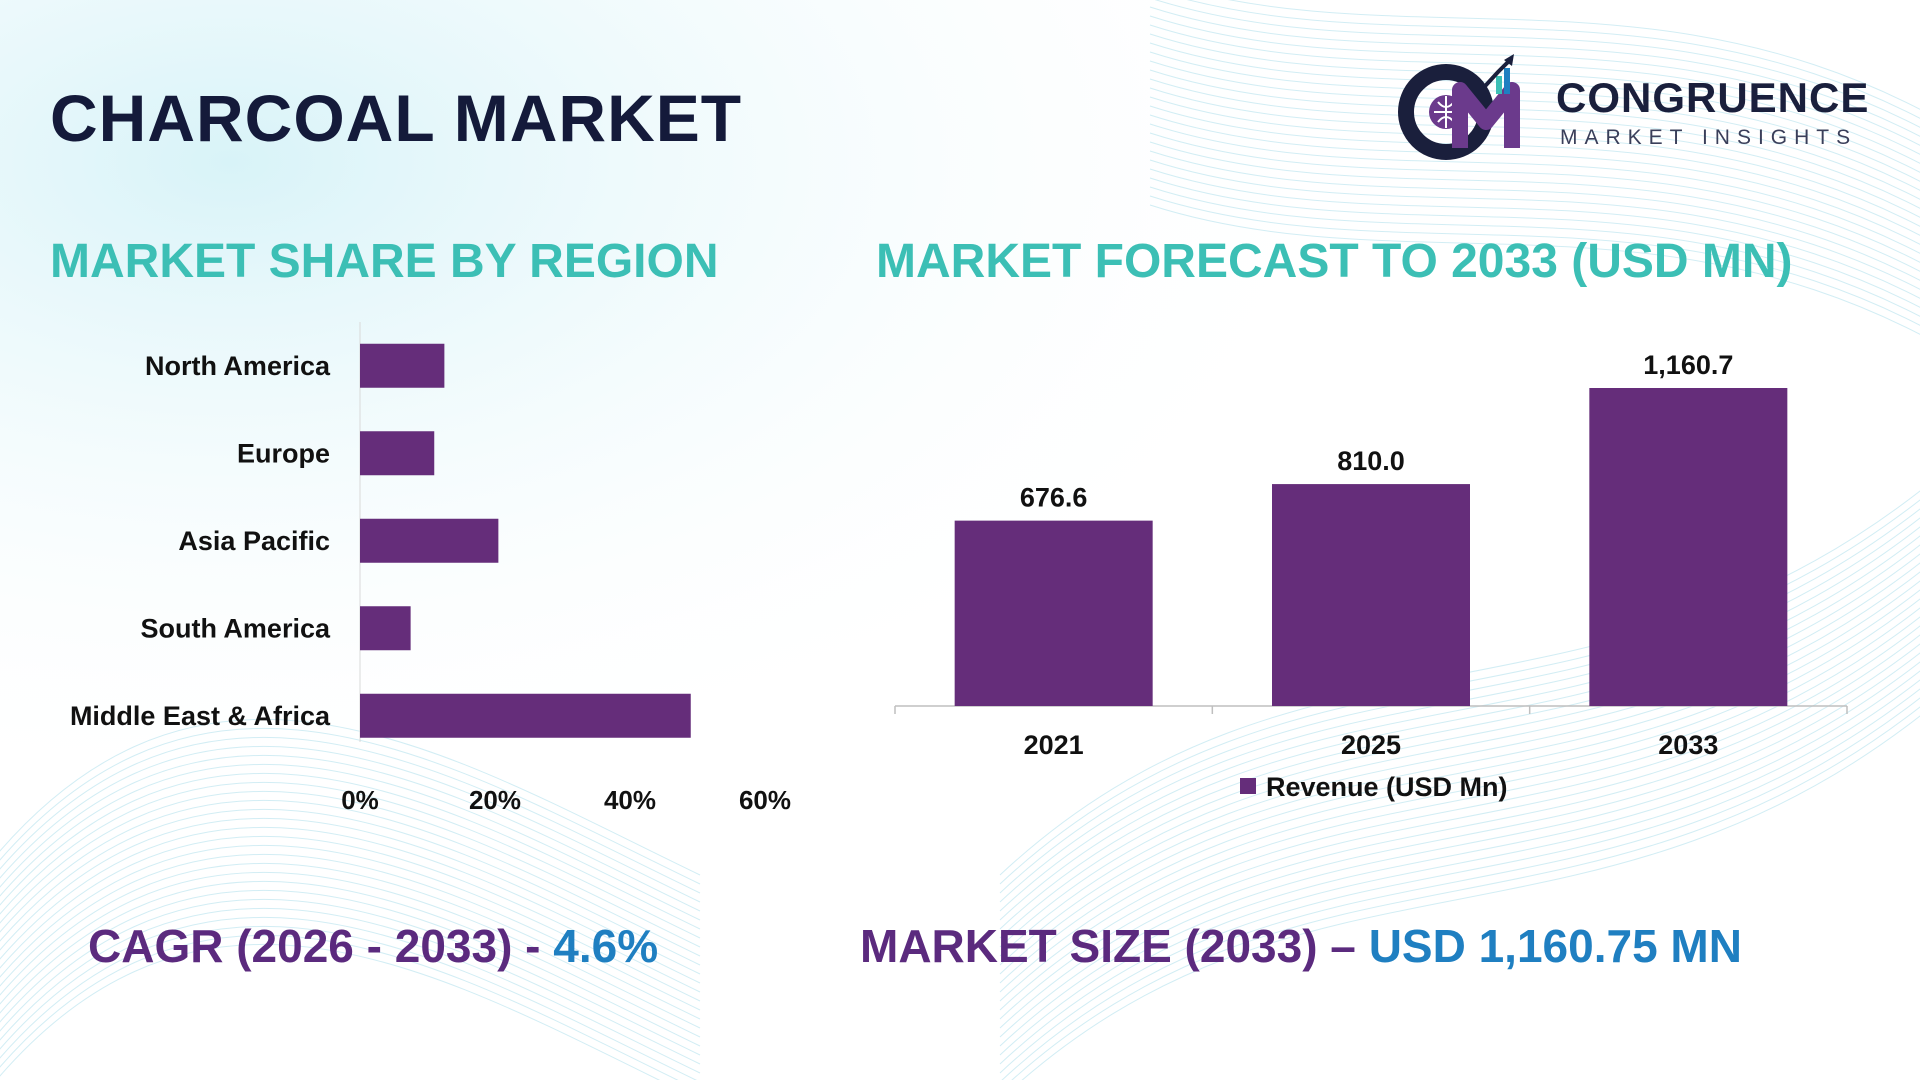 This screenshot has width=1920, height=1080. I want to click on forecast-data-label: 676.6, so click(1054, 498).